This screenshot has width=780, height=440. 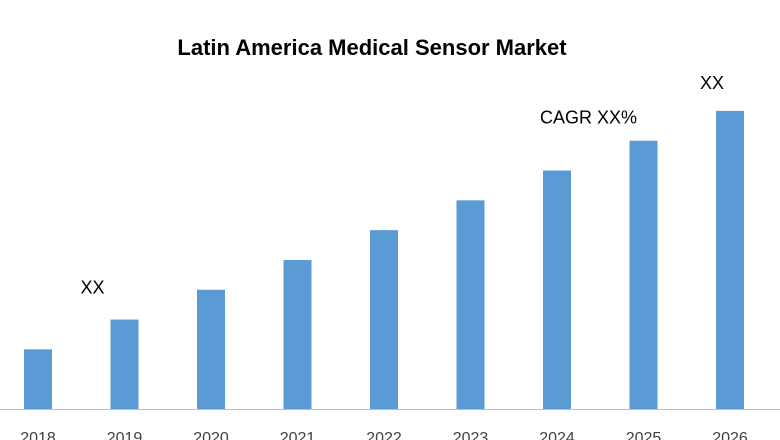 What do you see at coordinates (557, 435) in the screenshot?
I see `x-tick-label: 2024` at bounding box center [557, 435].